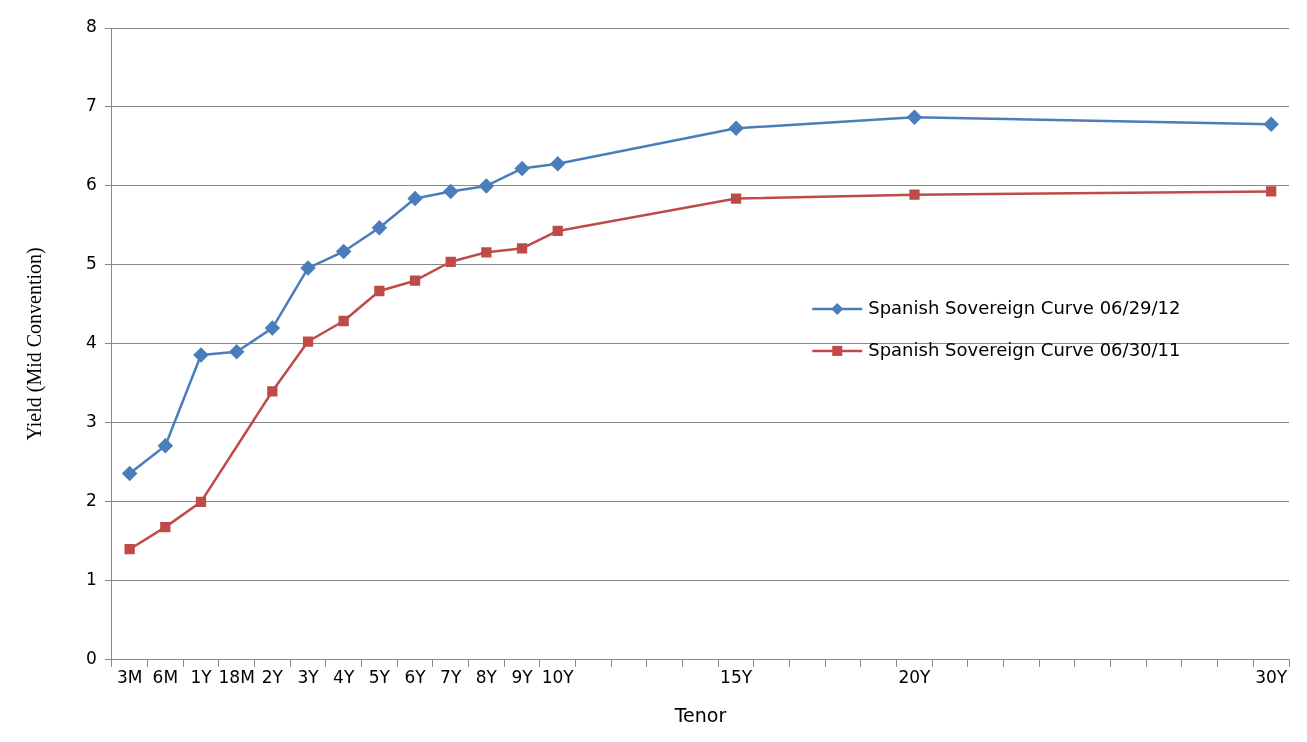  I want to click on x-tick-label: 20Y, so click(915, 677).